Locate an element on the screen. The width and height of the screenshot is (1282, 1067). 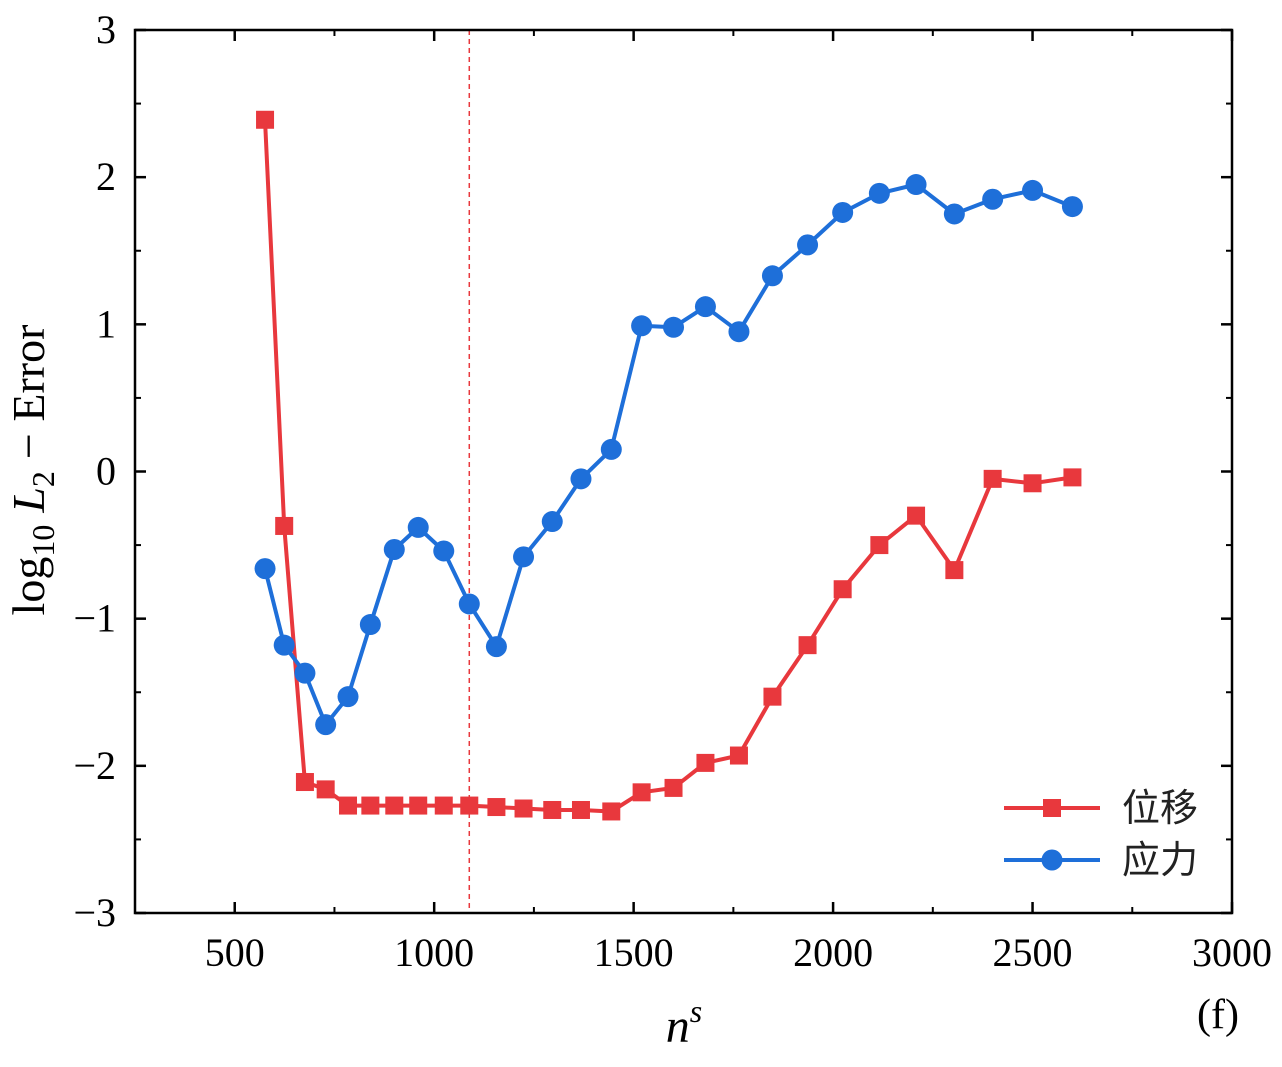
y-tick-label: −3 is located at coordinates (94, 912).